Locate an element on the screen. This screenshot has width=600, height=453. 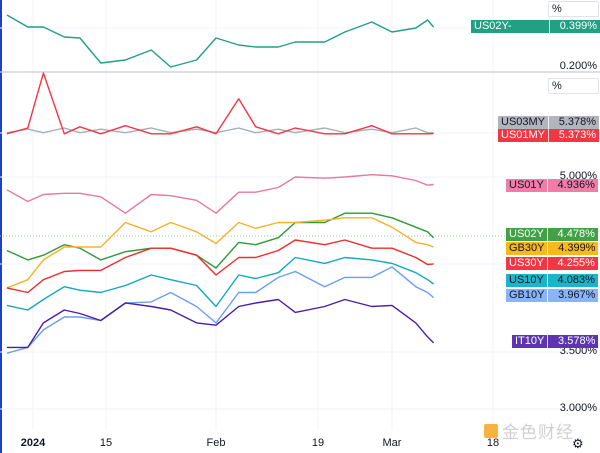
x-tick-label: 18 is located at coordinates (493, 443).